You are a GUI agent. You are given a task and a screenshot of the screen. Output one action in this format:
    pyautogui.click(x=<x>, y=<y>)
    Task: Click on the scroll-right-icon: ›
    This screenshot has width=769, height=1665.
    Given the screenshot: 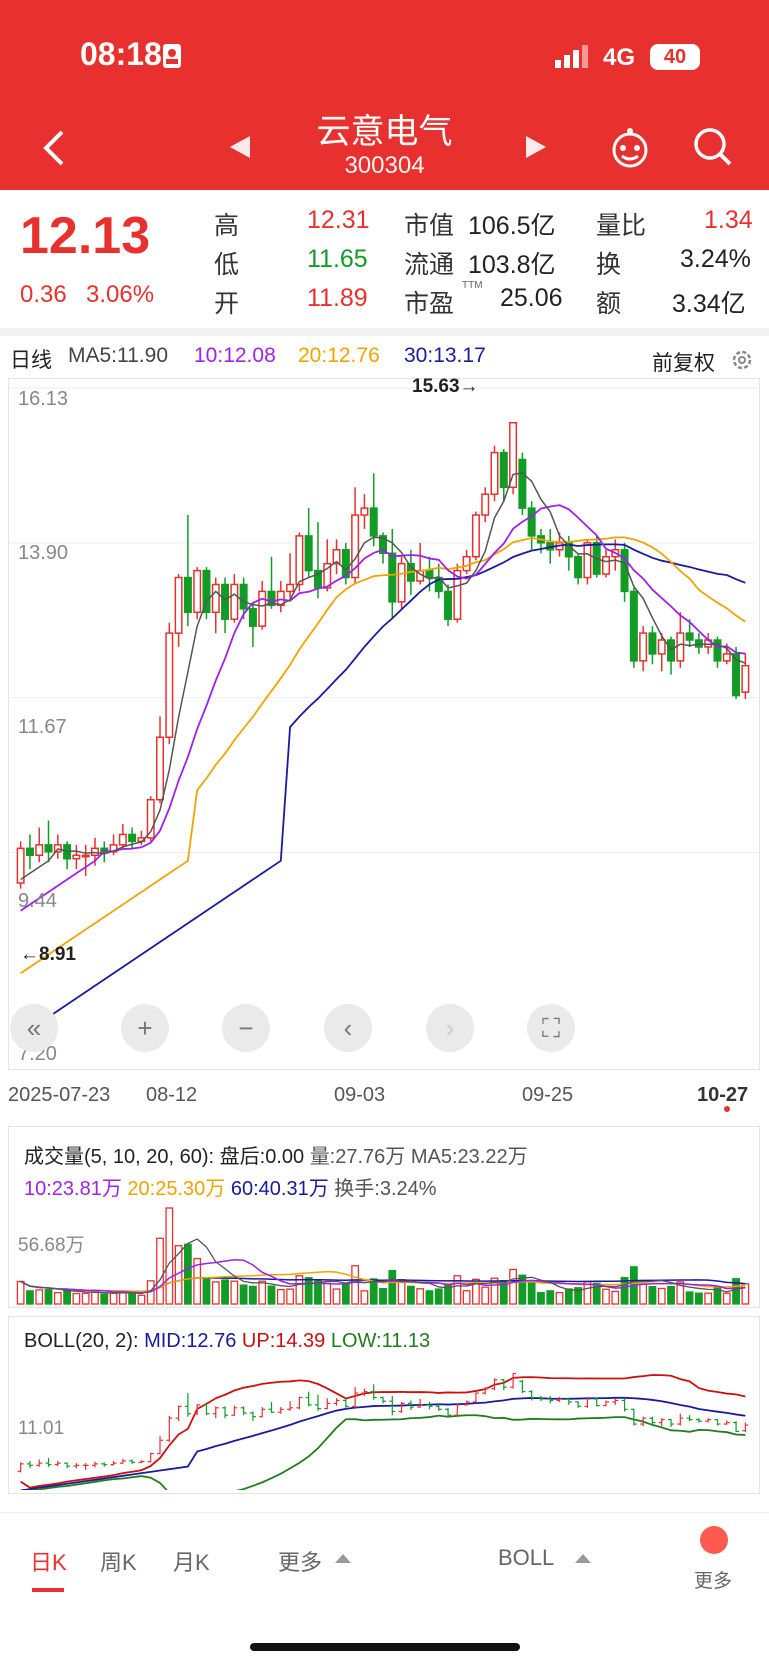 What is the action you would take?
    pyautogui.click(x=450, y=1028)
    